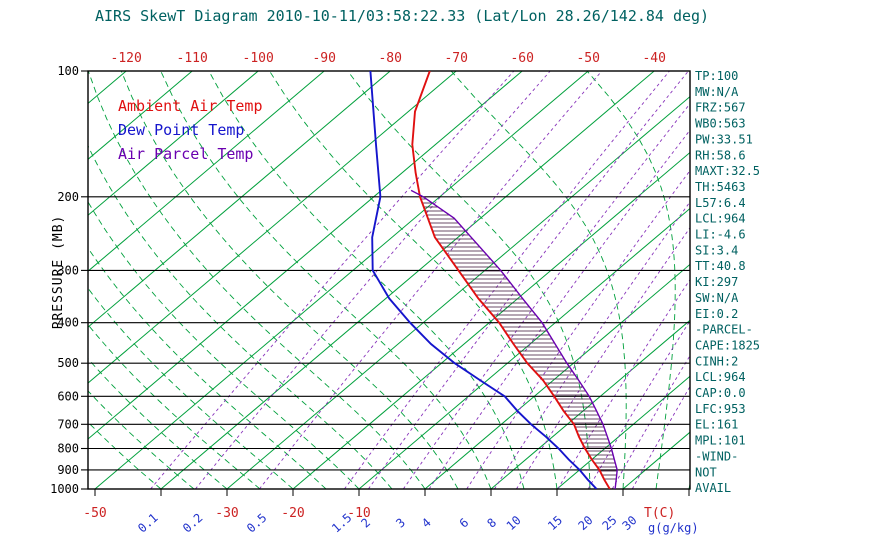 The image size is (870, 560). Describe the element at coordinates (68, 270) in the screenshot. I see `pressure-tick-label: 300` at that location.